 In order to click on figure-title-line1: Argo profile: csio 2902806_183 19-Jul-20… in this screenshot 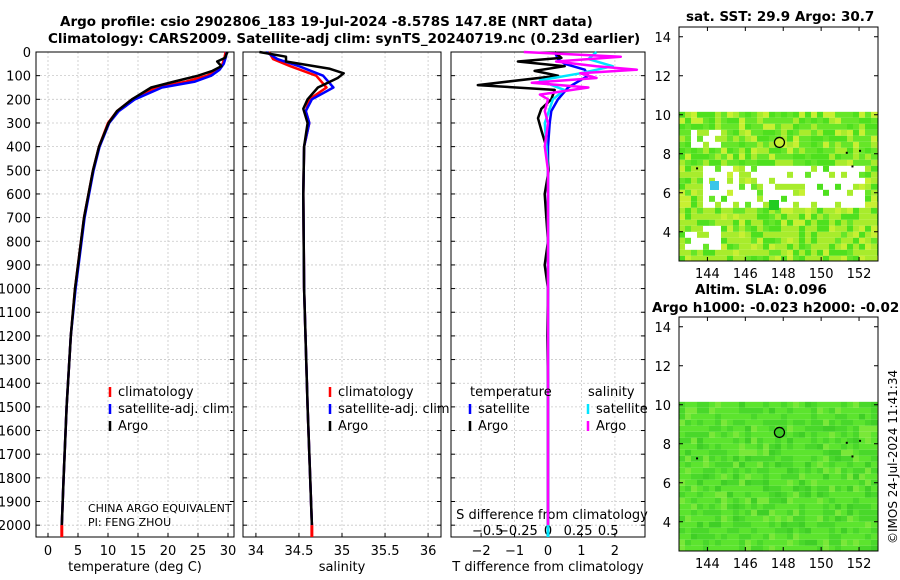, I will do `click(326, 22)`.